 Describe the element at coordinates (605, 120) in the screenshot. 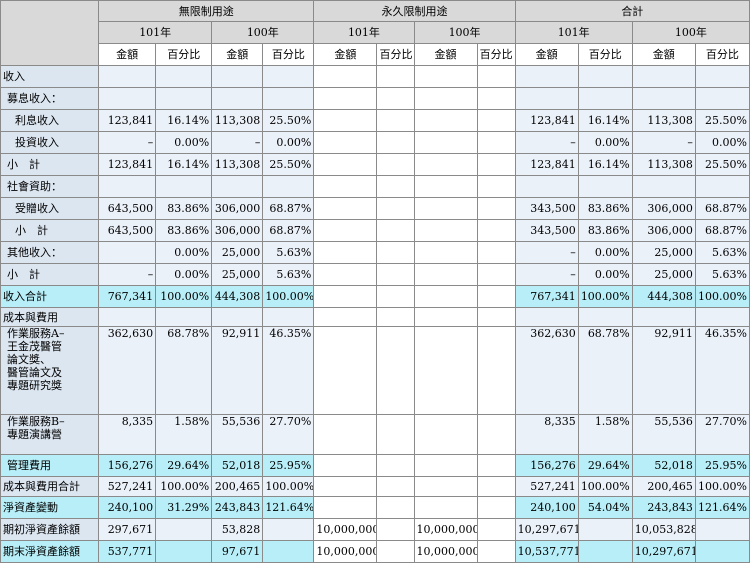

I see `percent-cell: 16.14%` at that location.